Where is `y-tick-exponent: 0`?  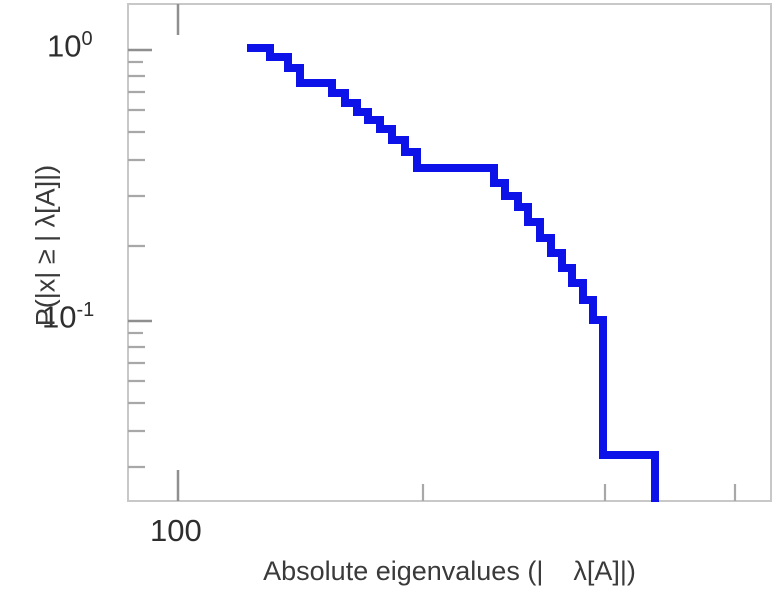
y-tick-exponent: 0 is located at coordinates (87, 39).